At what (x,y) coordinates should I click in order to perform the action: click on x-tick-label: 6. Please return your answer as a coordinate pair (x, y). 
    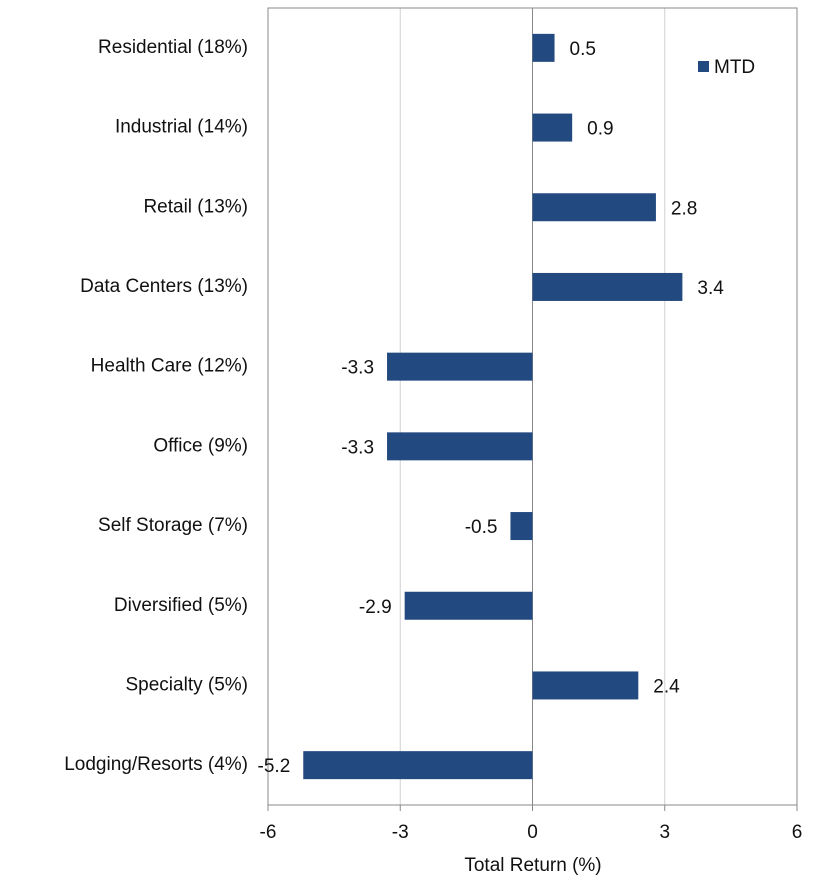
    Looking at the image, I should click on (797, 832).